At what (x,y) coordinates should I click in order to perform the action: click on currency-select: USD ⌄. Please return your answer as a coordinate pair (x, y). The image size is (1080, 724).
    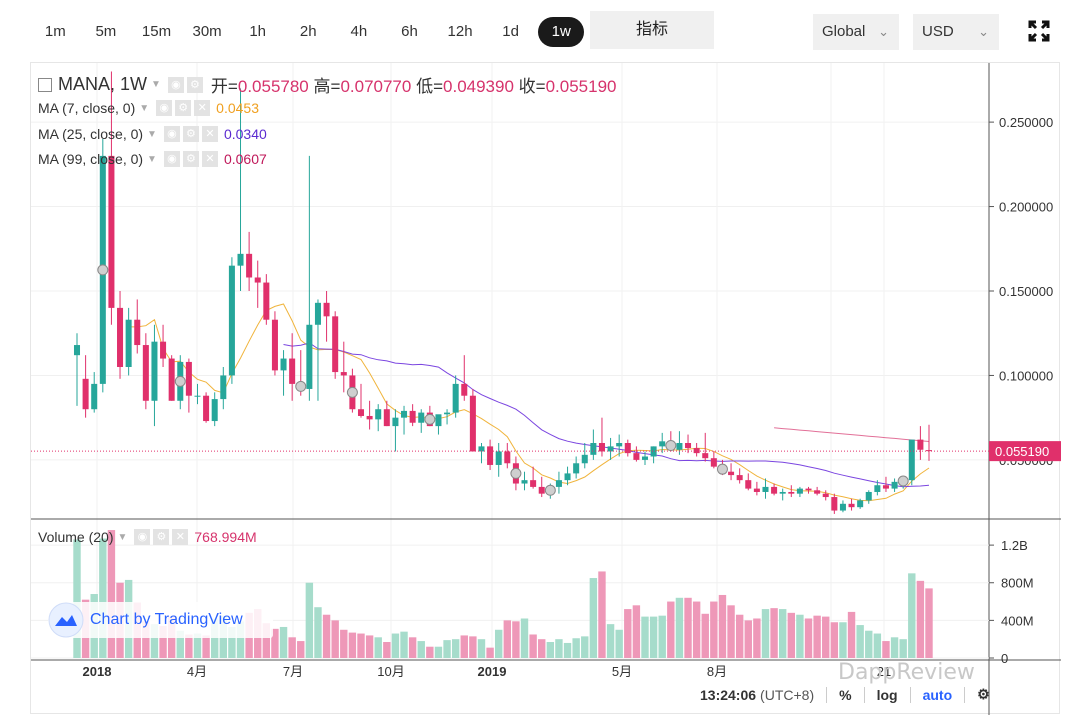
    Looking at the image, I should click on (956, 32).